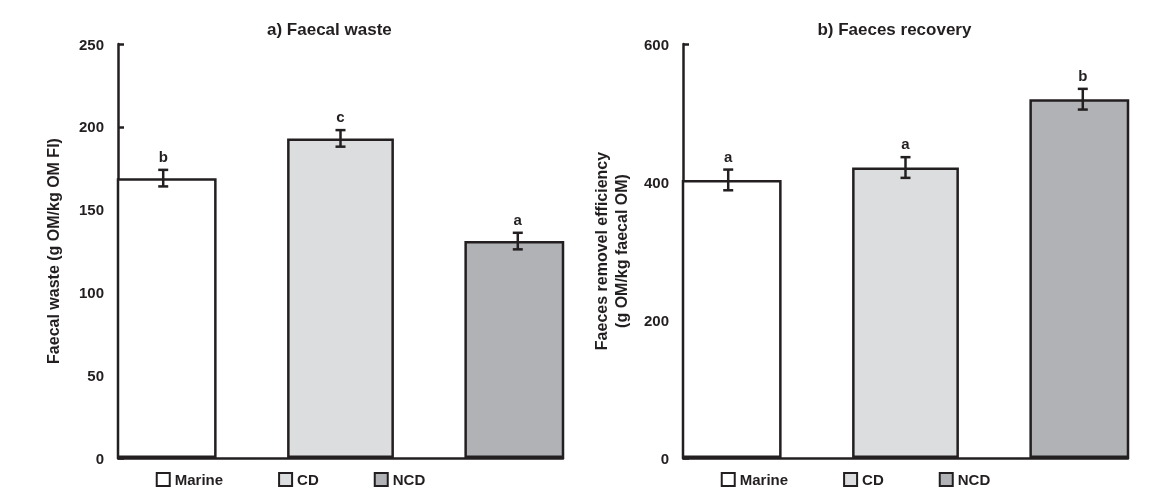  What do you see at coordinates (894, 29) in the screenshot?
I see `chart-title: b) Faeces recovery` at bounding box center [894, 29].